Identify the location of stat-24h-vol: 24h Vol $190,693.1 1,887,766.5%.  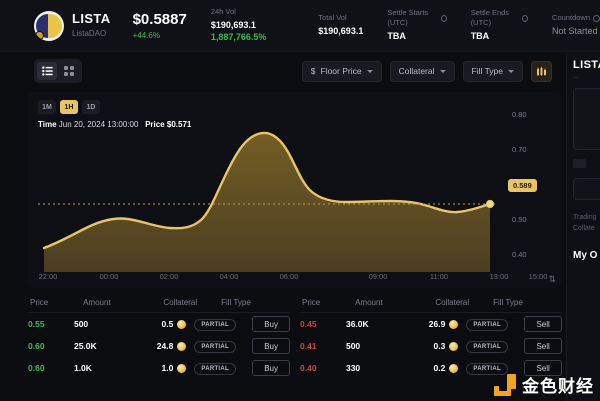
(252, 25).